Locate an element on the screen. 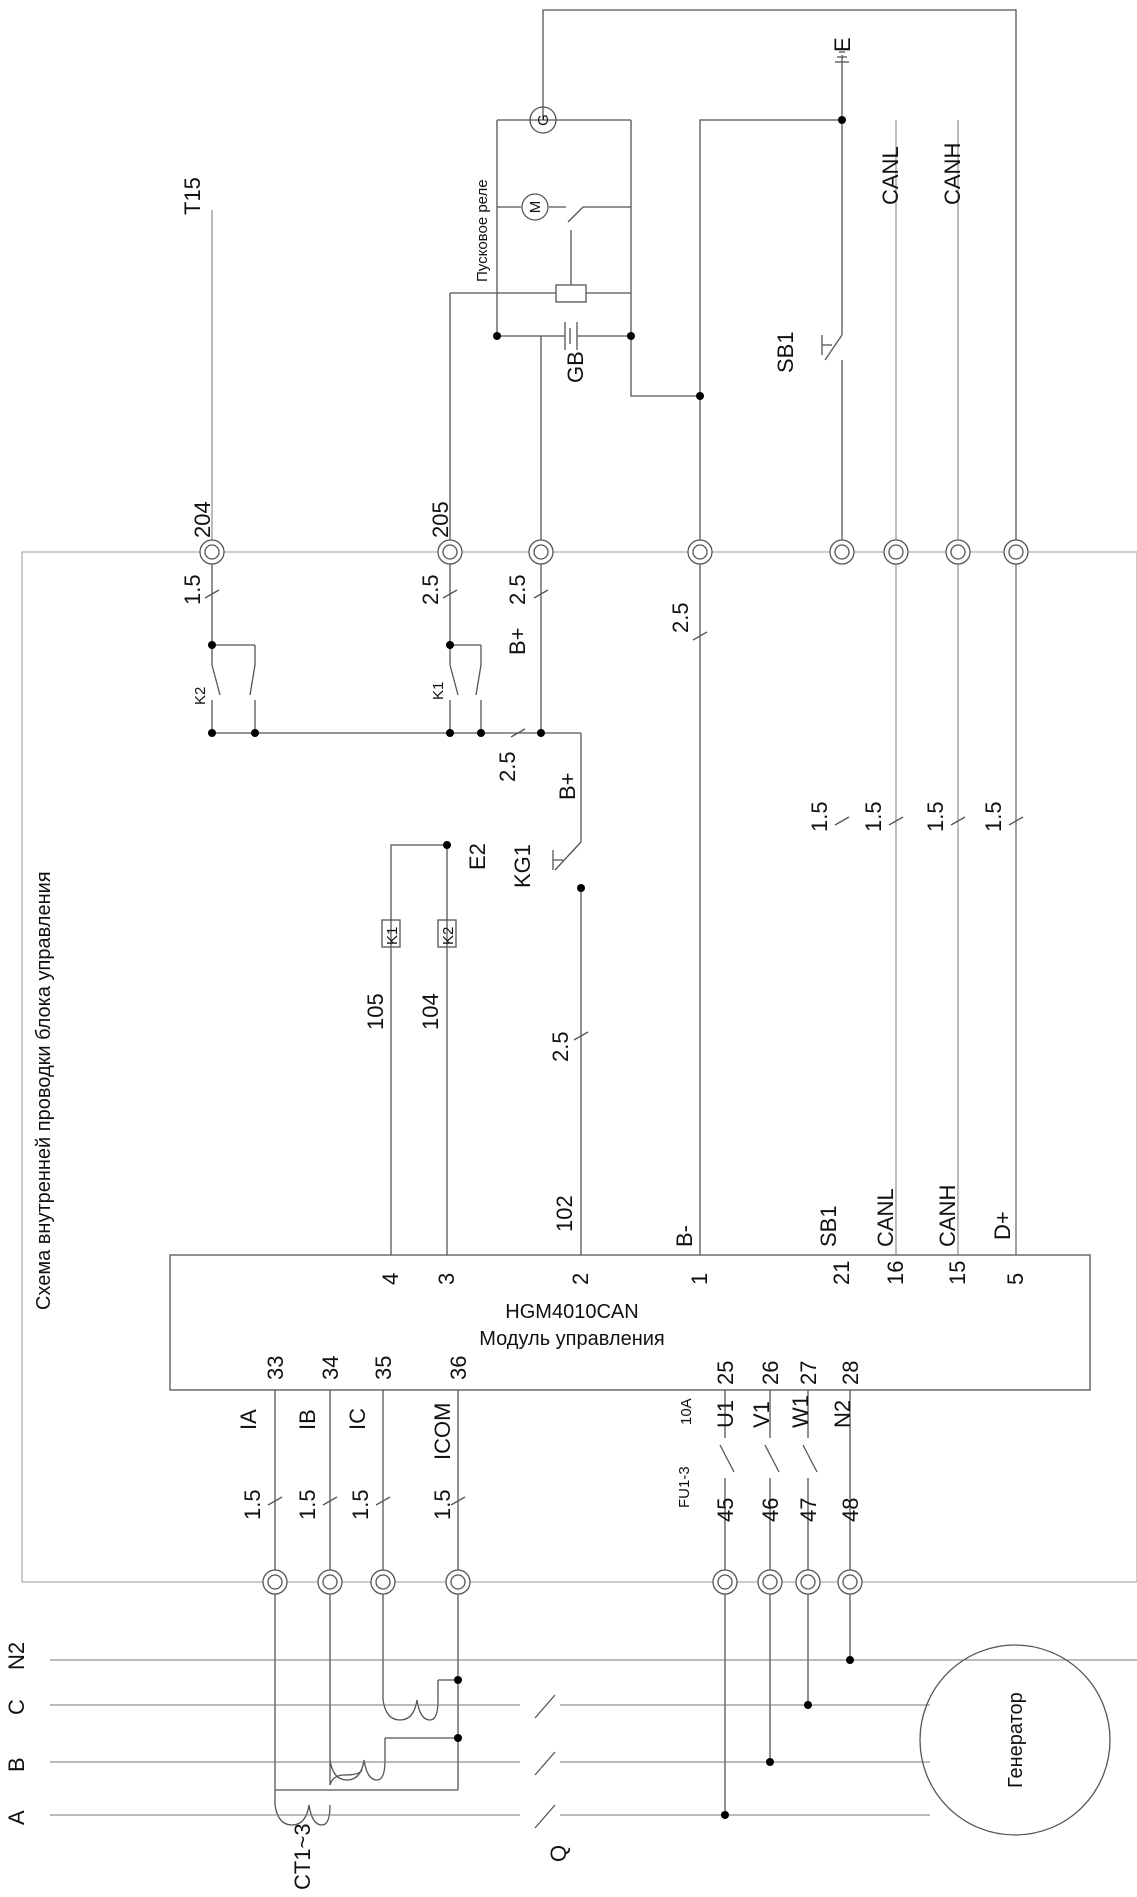 The width and height of the screenshot is (1137, 1897). pin-26: 26 is located at coordinates (770, 1373).